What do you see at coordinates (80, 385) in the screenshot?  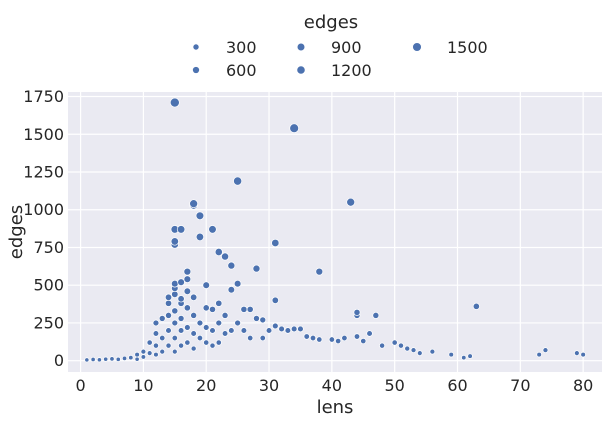 I see `x-tick-label: 0` at bounding box center [80, 385].